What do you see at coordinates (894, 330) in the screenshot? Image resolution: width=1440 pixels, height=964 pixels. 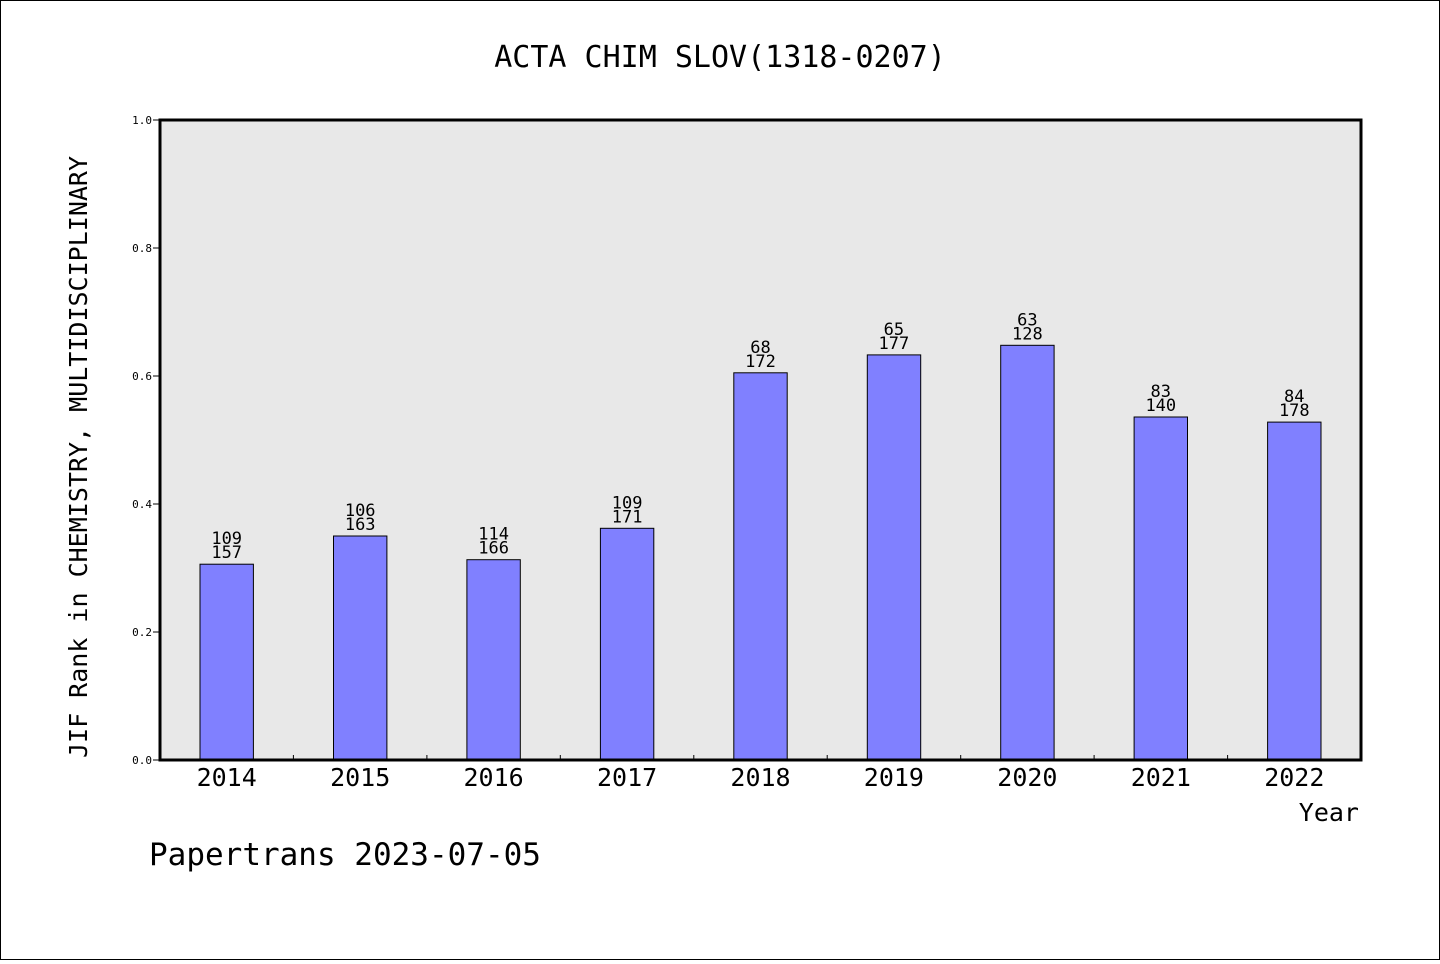 I see `bar-label-rank-2019: 65` at bounding box center [894, 330].